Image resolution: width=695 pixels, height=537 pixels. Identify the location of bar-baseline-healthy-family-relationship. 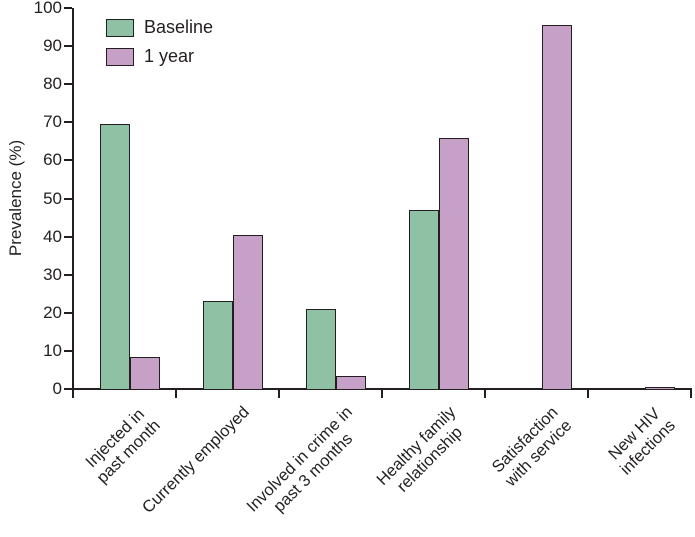
(423, 299).